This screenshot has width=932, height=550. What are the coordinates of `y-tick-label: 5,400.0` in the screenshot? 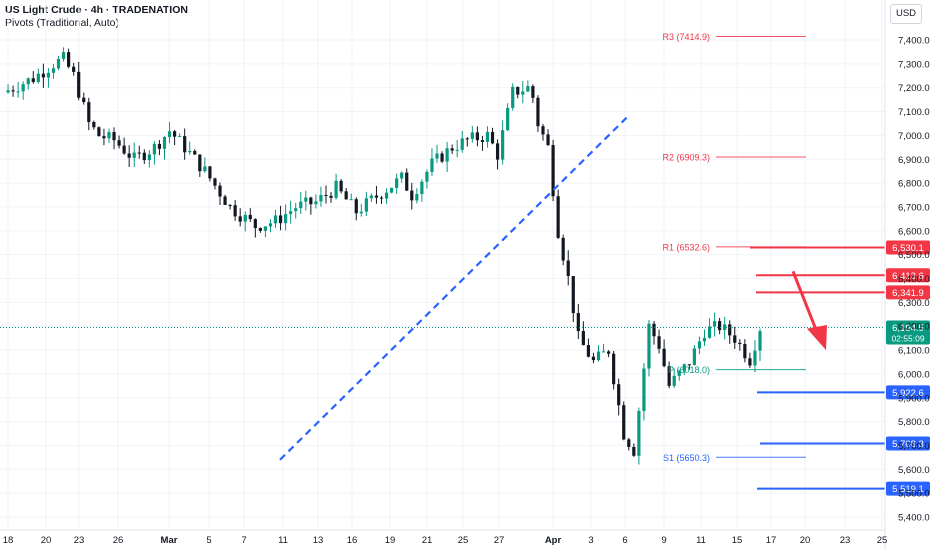 It's located at (914, 518).